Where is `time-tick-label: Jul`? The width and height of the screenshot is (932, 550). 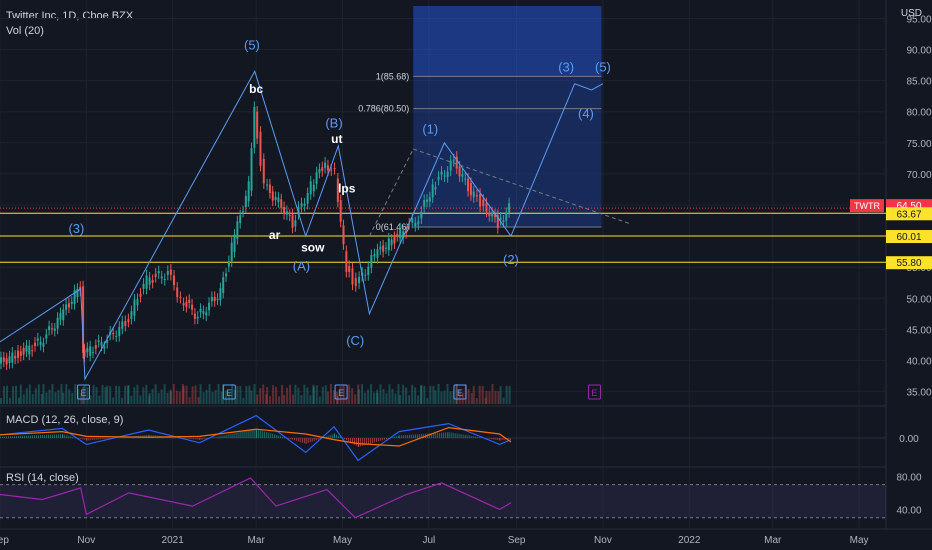 time-tick-label: Jul is located at coordinates (428, 540).